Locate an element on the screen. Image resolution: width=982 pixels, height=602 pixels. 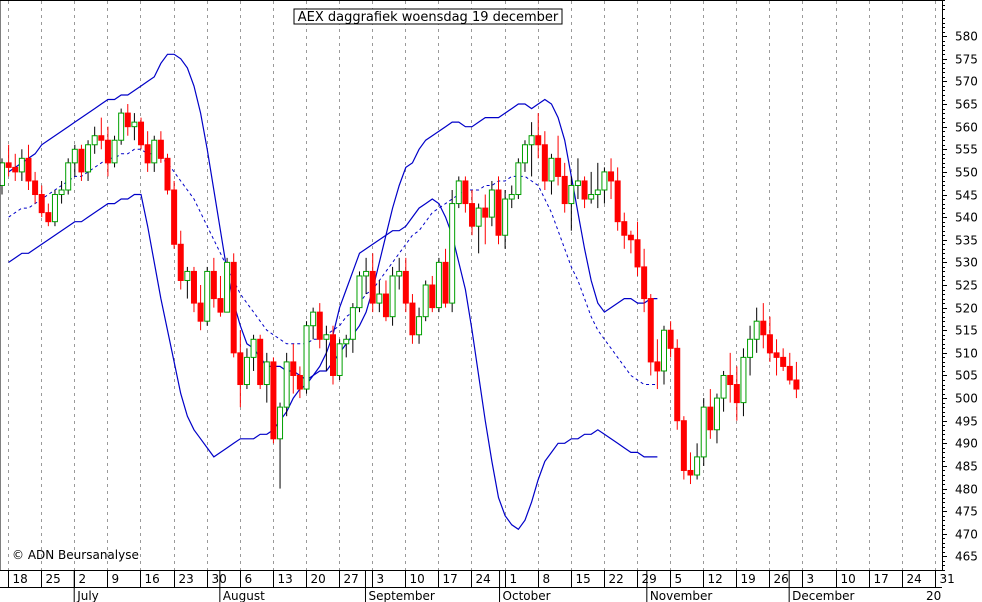
chart-title: AEX daggrafiek woensdag 19 december is located at coordinates (428, 17).